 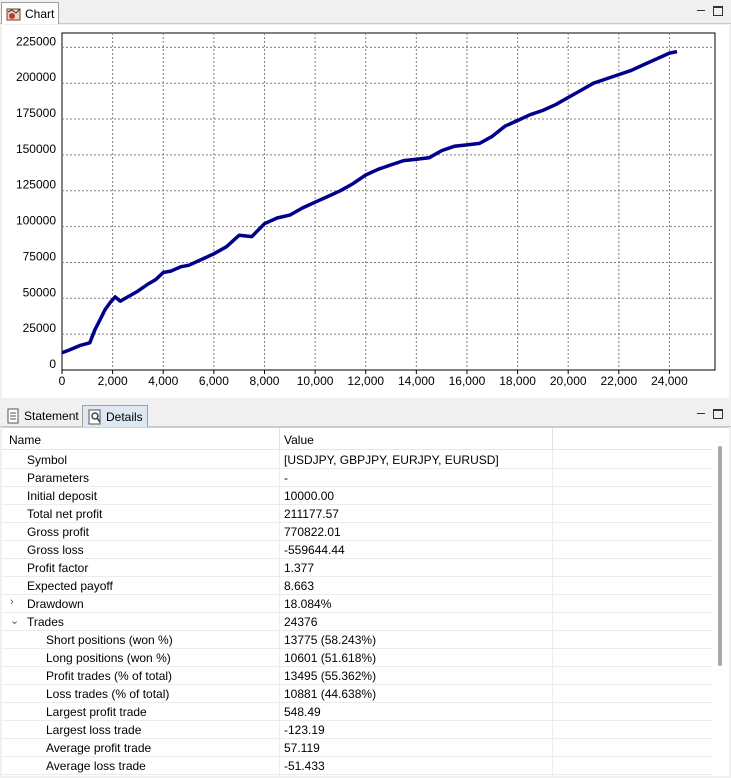 I want to click on table-row: Symbol [USDJPY, GBPJPY, EURJPY, EURUSD], so click(x=357, y=460).